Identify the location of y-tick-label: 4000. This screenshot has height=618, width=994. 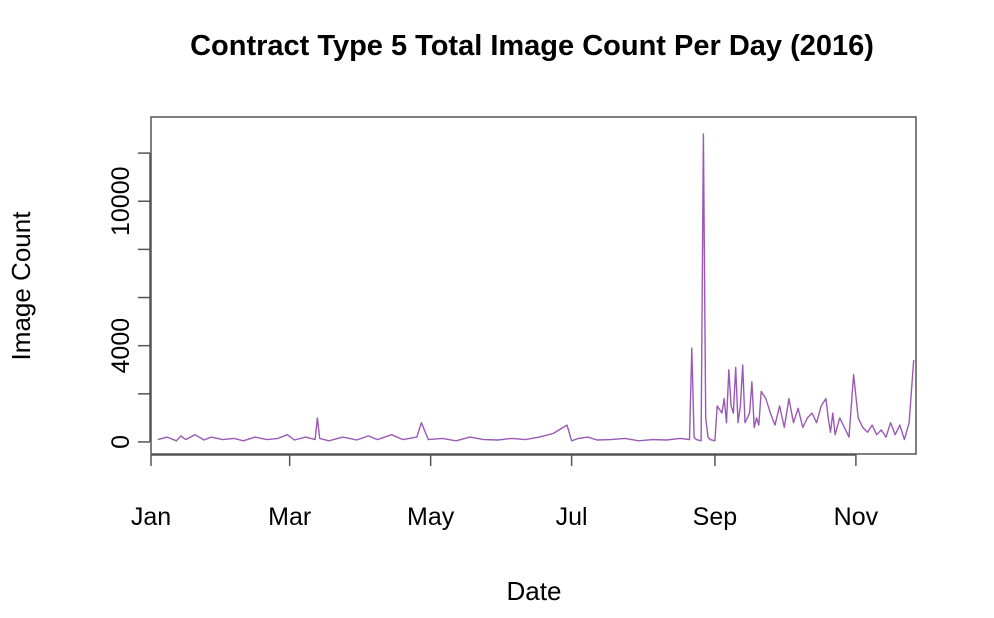
(121, 346).